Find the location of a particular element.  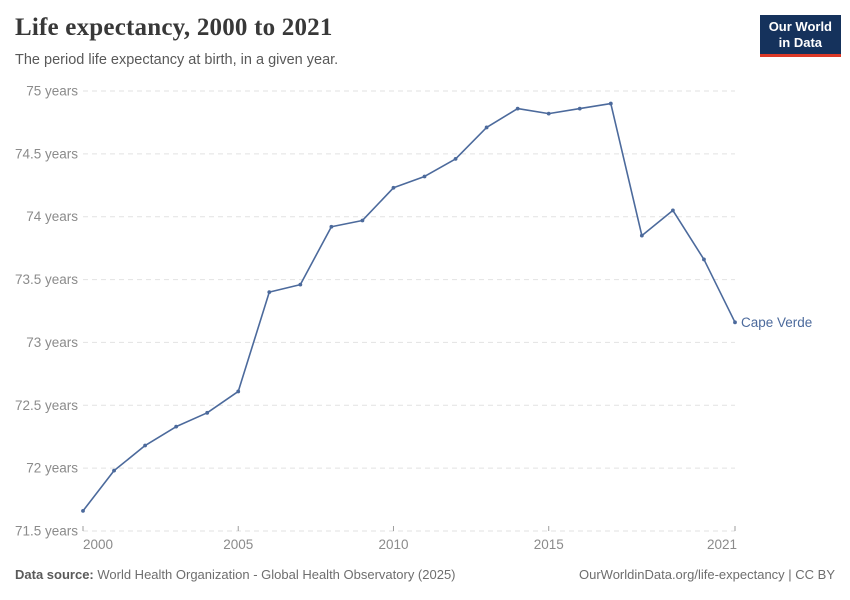

owid-logo: Our World in Data is located at coordinates (800, 36).